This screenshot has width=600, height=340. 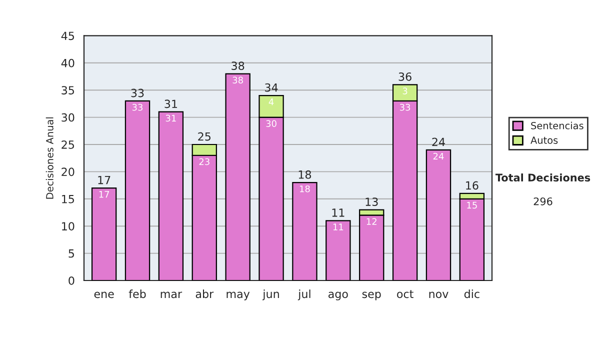 I want to click on total-label: 38, so click(x=238, y=66).